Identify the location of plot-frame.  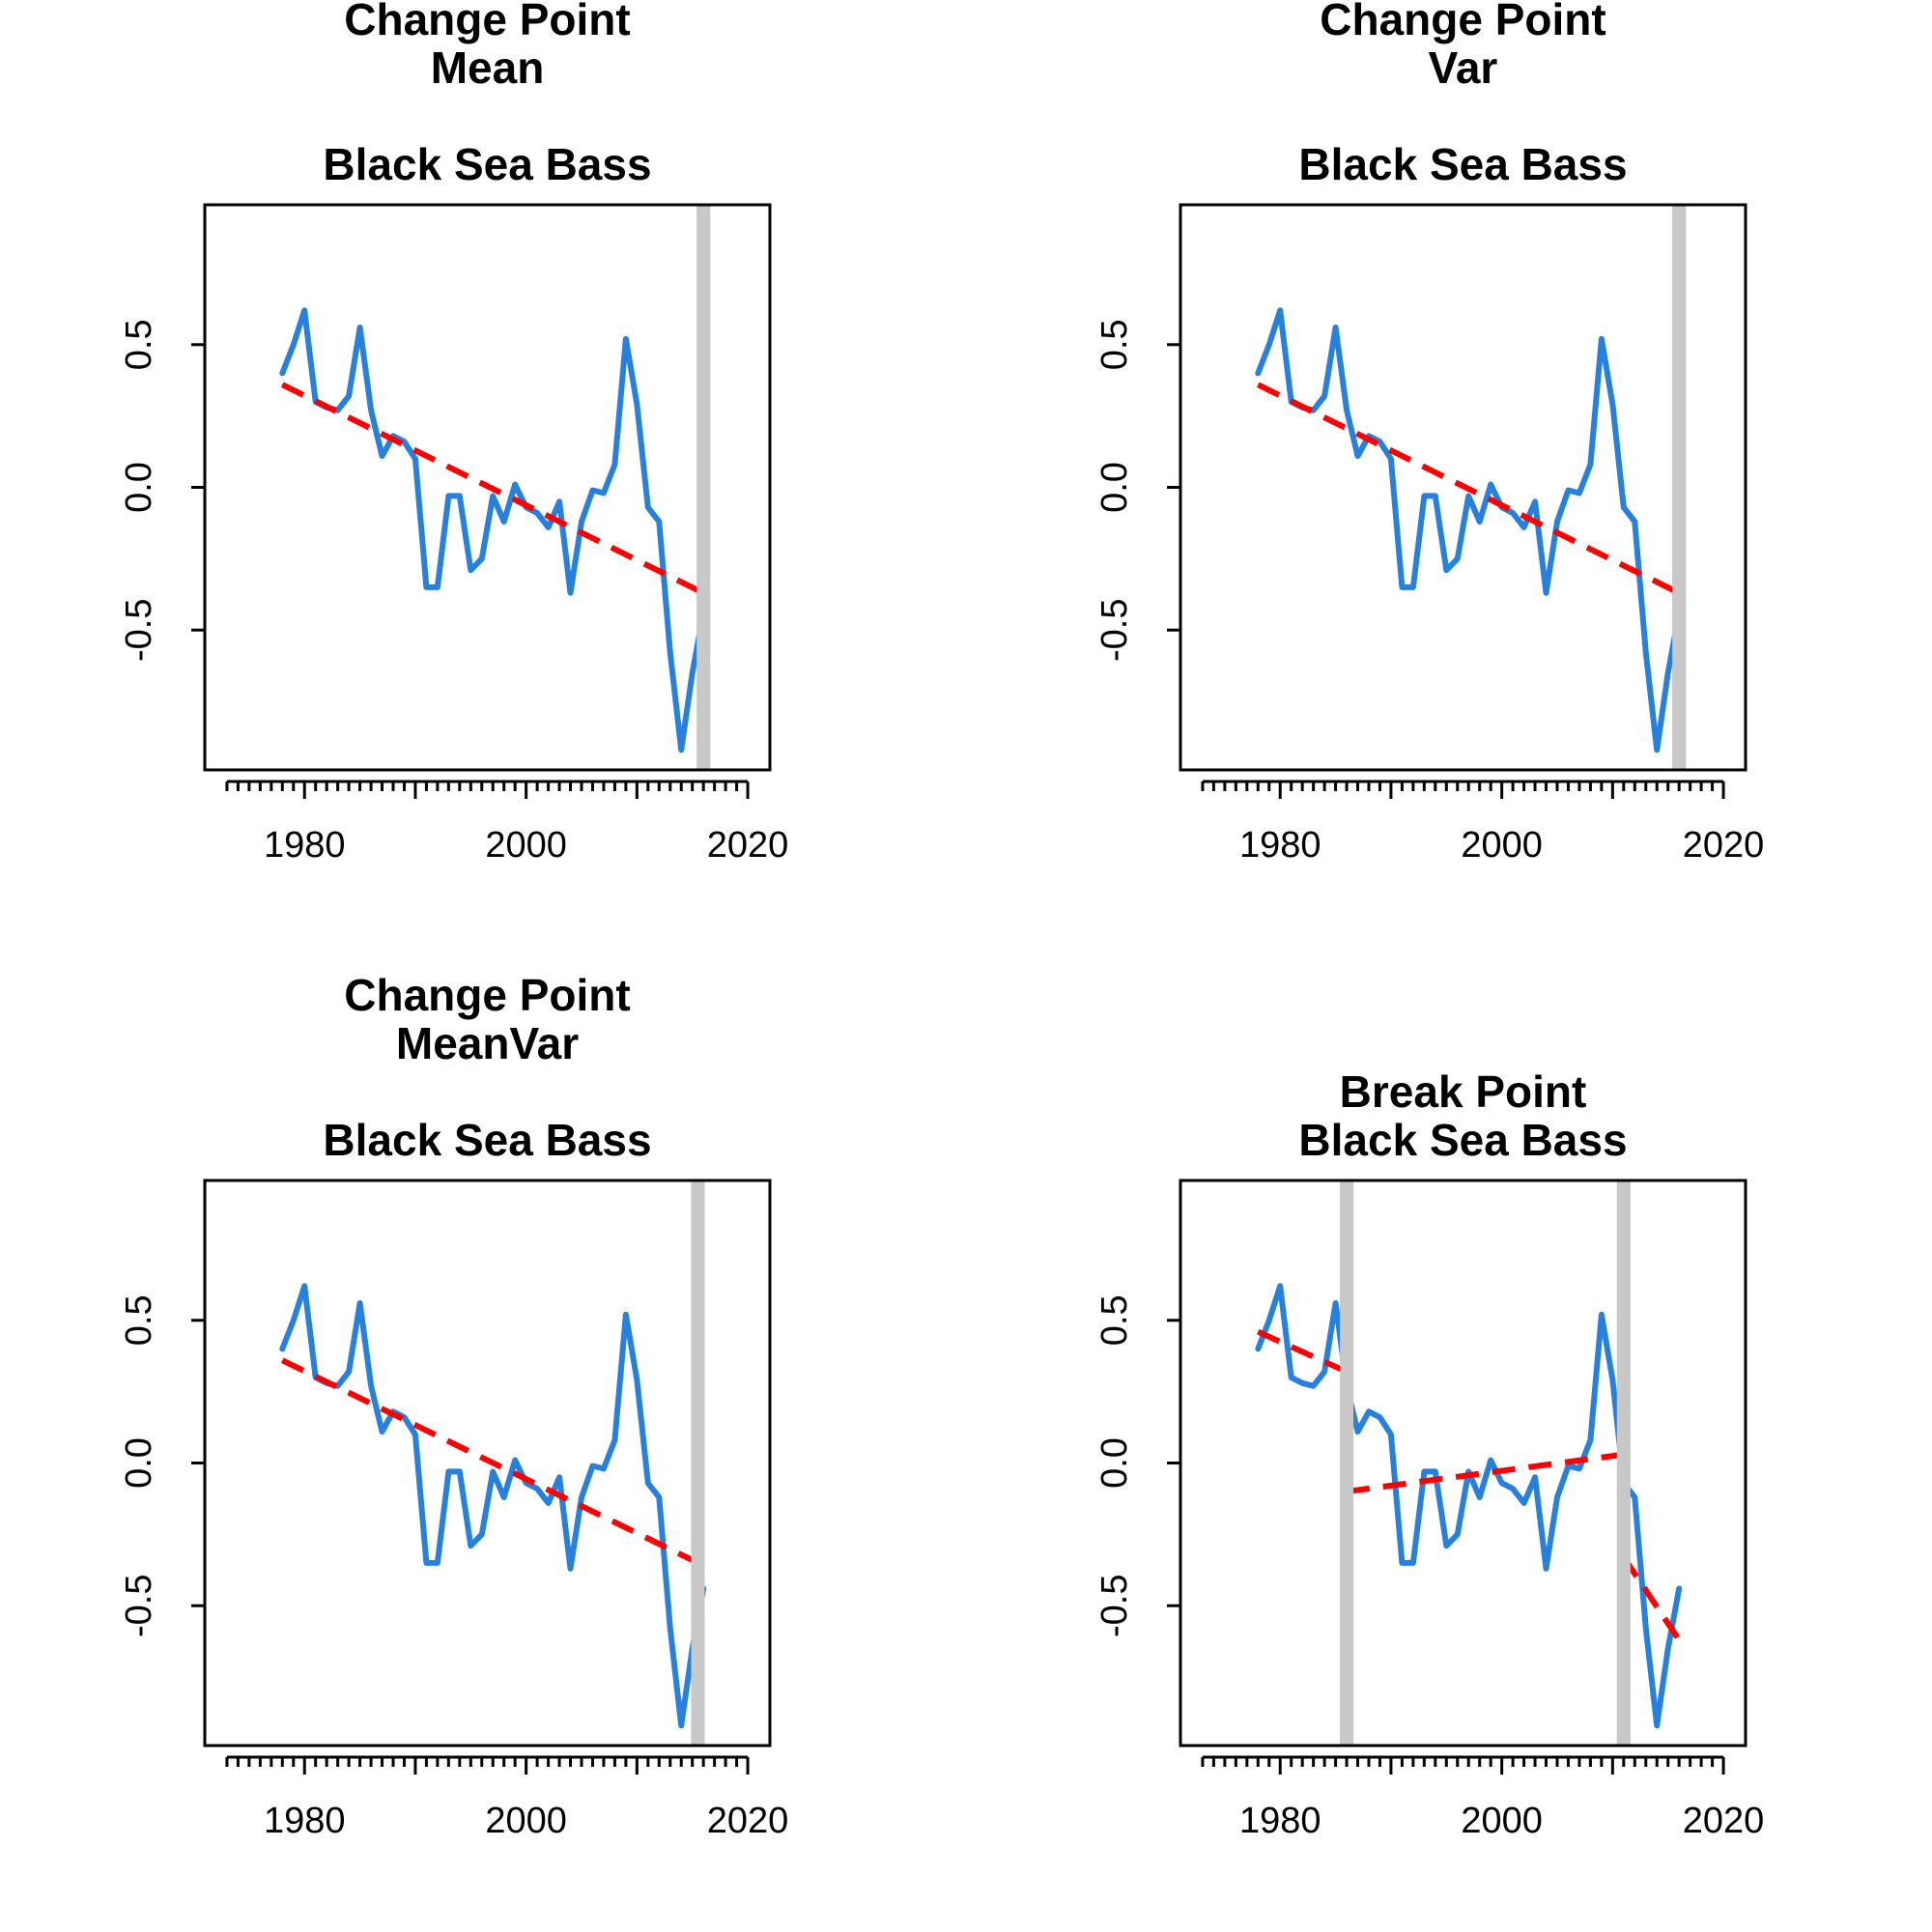
(1463, 1463).